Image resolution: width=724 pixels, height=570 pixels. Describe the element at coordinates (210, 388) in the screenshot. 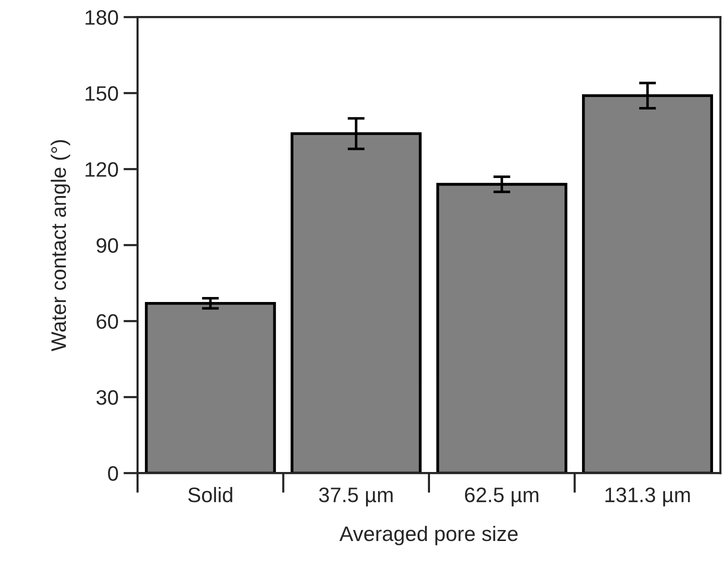

I see `bar` at that location.